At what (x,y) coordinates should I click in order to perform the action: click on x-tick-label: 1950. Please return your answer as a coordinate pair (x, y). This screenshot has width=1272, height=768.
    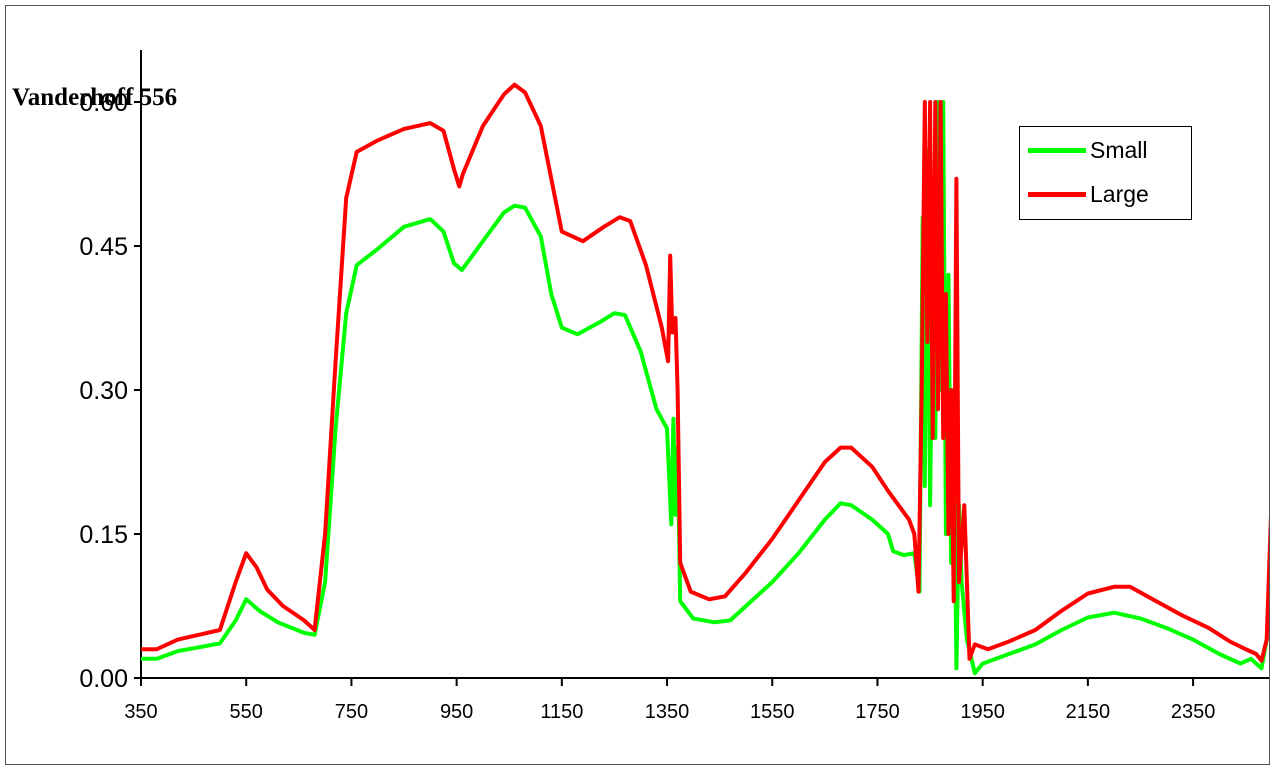
    Looking at the image, I should click on (982, 712).